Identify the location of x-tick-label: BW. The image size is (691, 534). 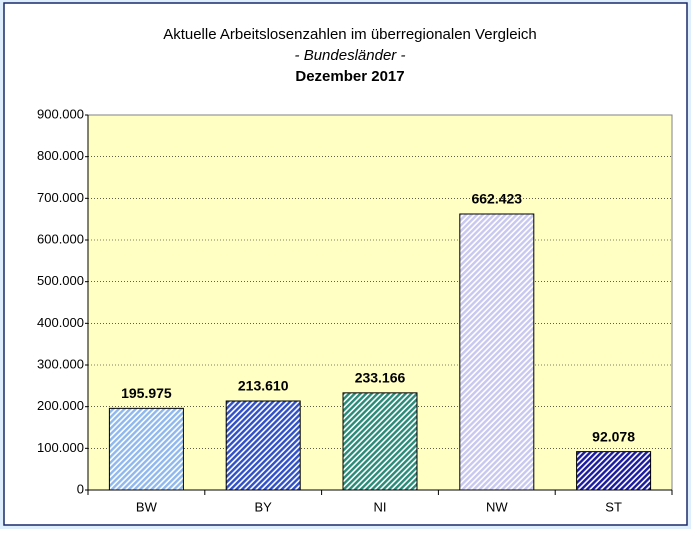
(147, 506).